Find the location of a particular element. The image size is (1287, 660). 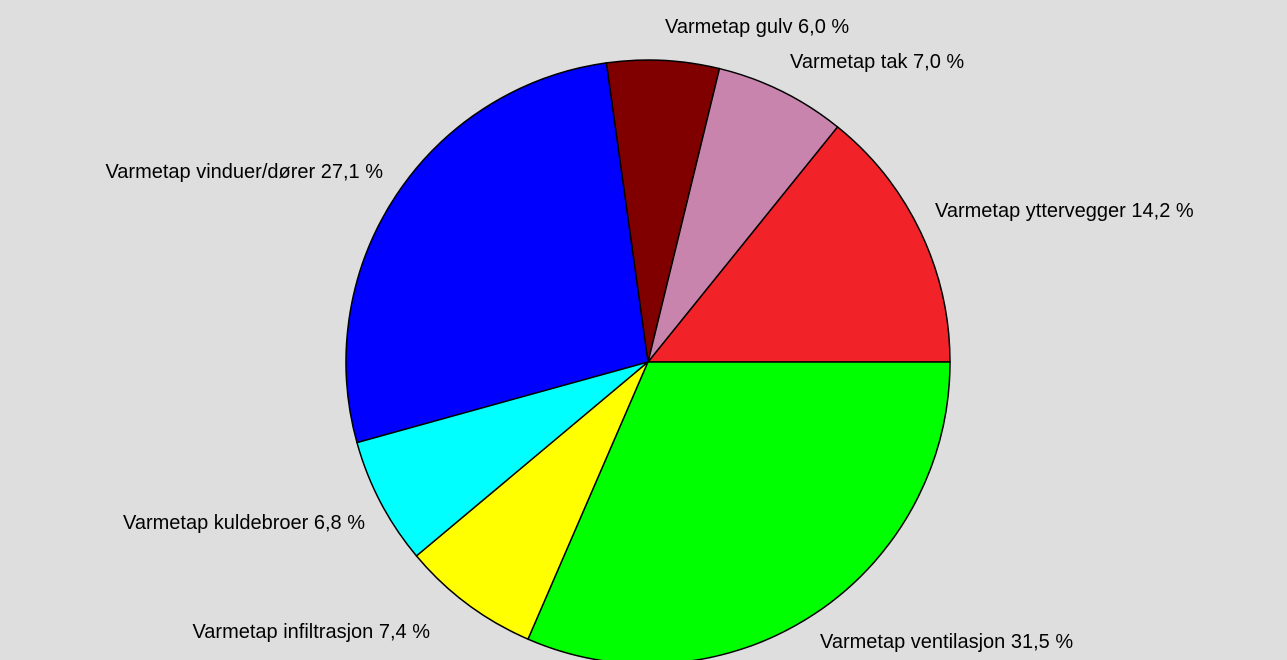

slice-name: Varmetap gulv is located at coordinates (728, 27).